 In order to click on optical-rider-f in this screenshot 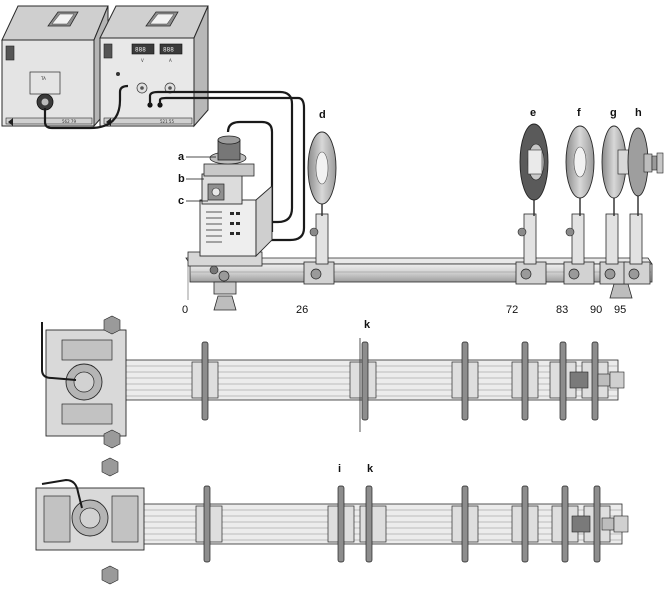, I will do `click(579, 205)`.